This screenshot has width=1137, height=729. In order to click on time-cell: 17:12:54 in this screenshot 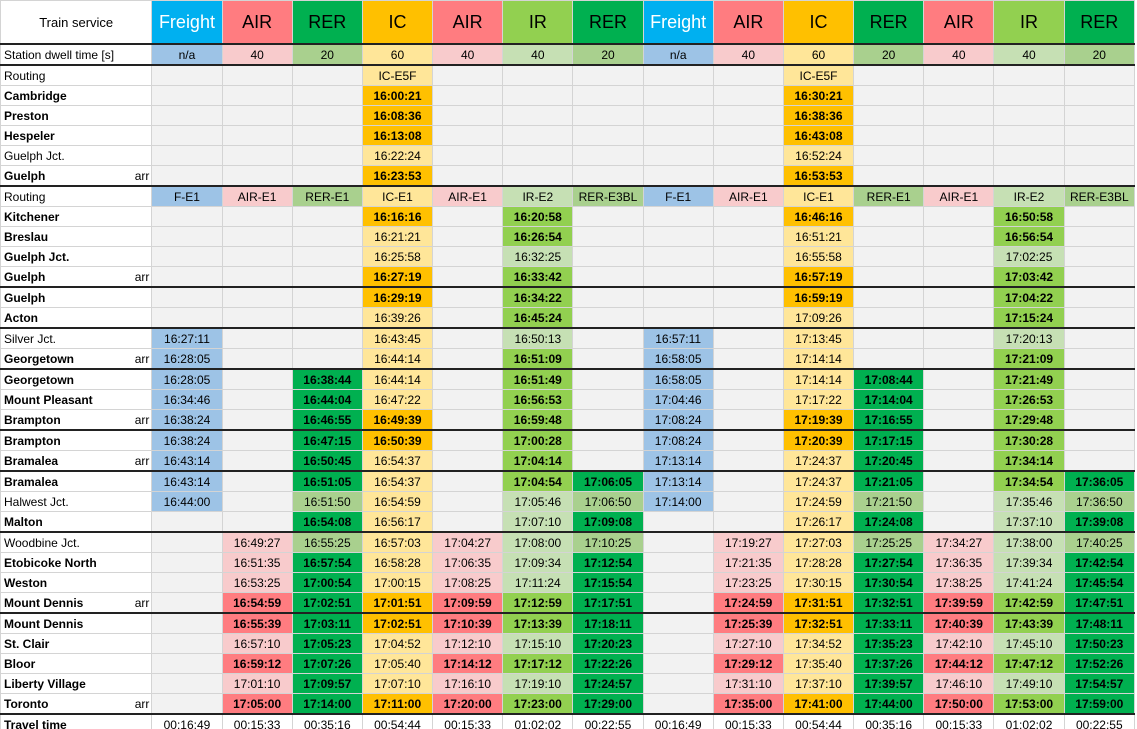, I will do `click(608, 562)`.